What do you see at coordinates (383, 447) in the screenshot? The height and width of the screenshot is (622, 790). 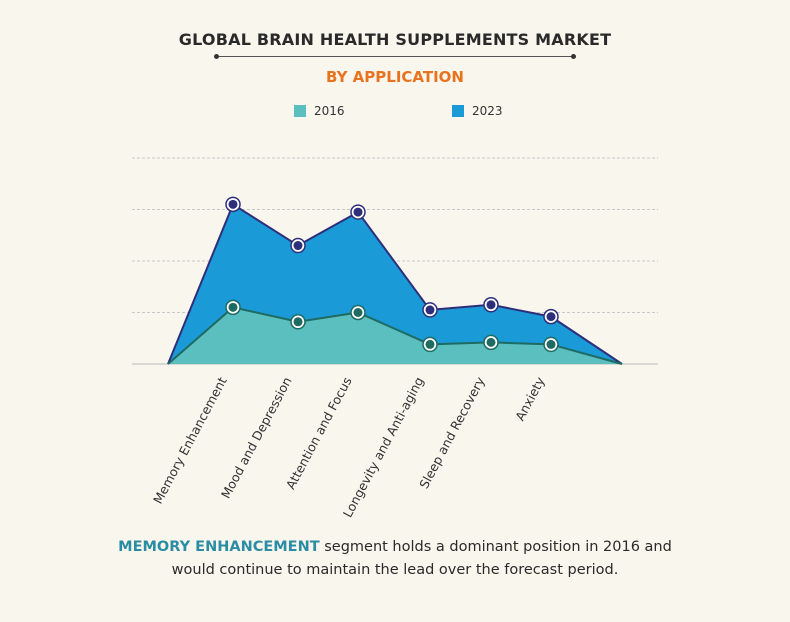 I see `x-tick-label-3: Longevity and Anti-aging` at bounding box center [383, 447].